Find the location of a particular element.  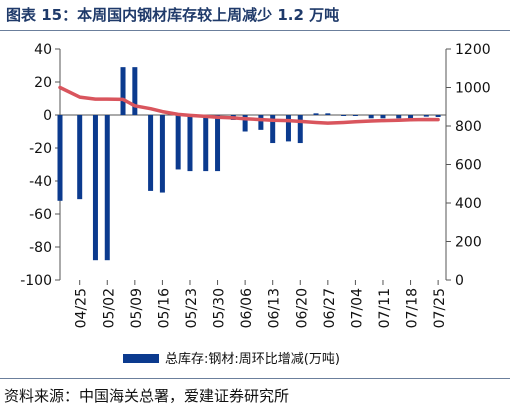

x-tick-label: 06/06 is located at coordinates (247, 308).